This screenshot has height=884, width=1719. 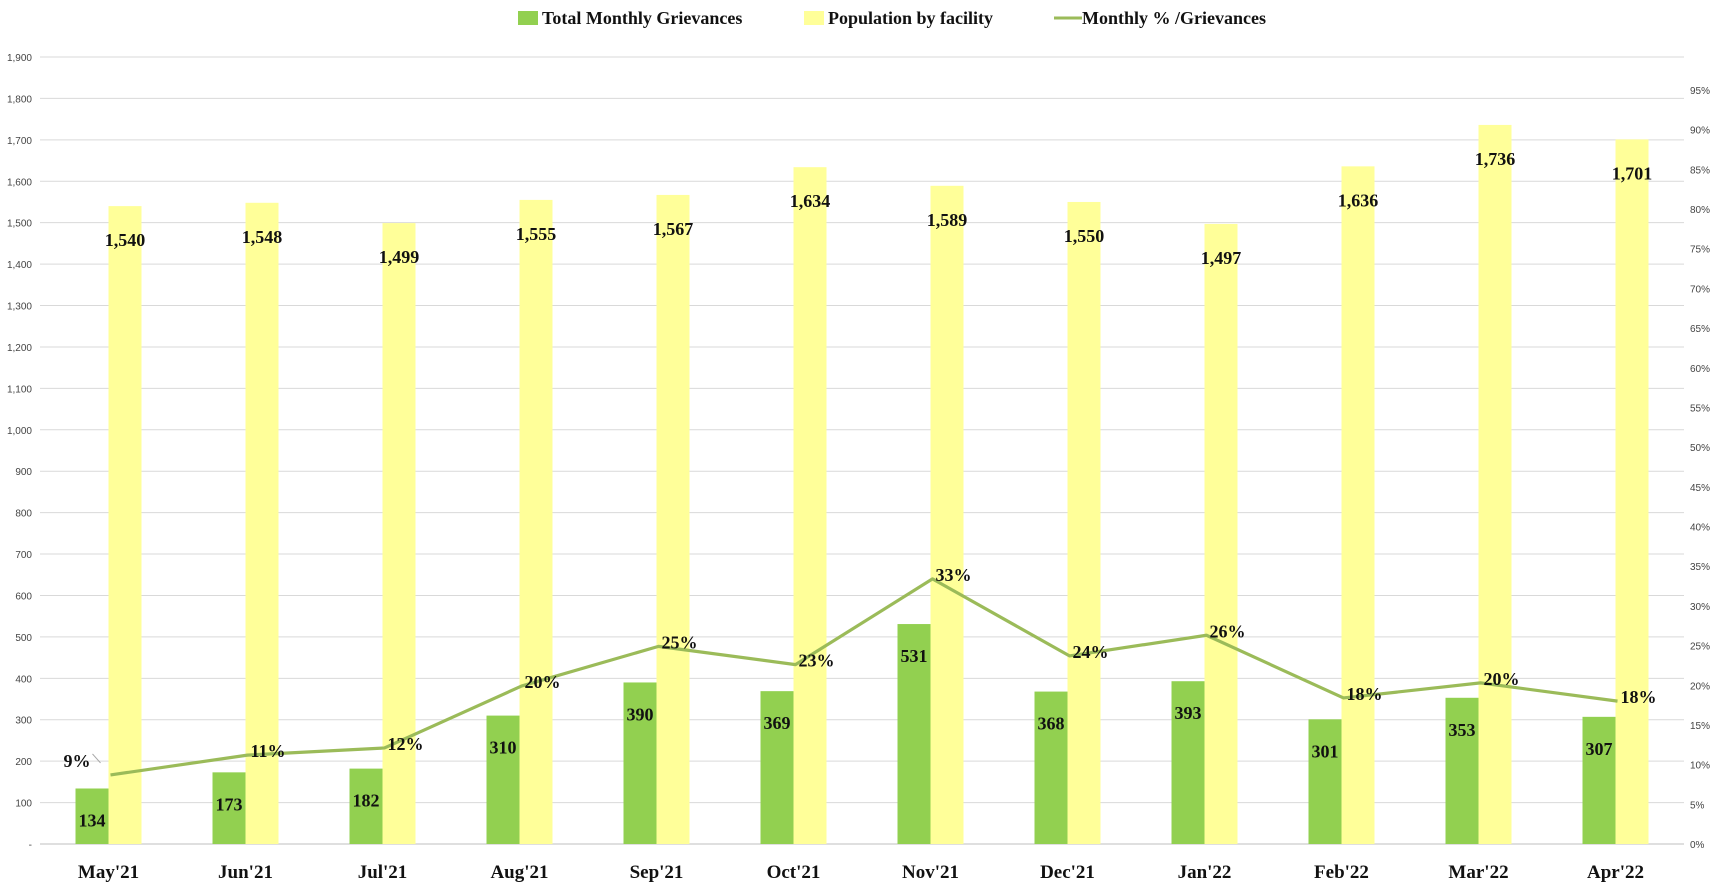 What do you see at coordinates (23, 638) in the screenshot?
I see `y-tick-label: 500` at bounding box center [23, 638].